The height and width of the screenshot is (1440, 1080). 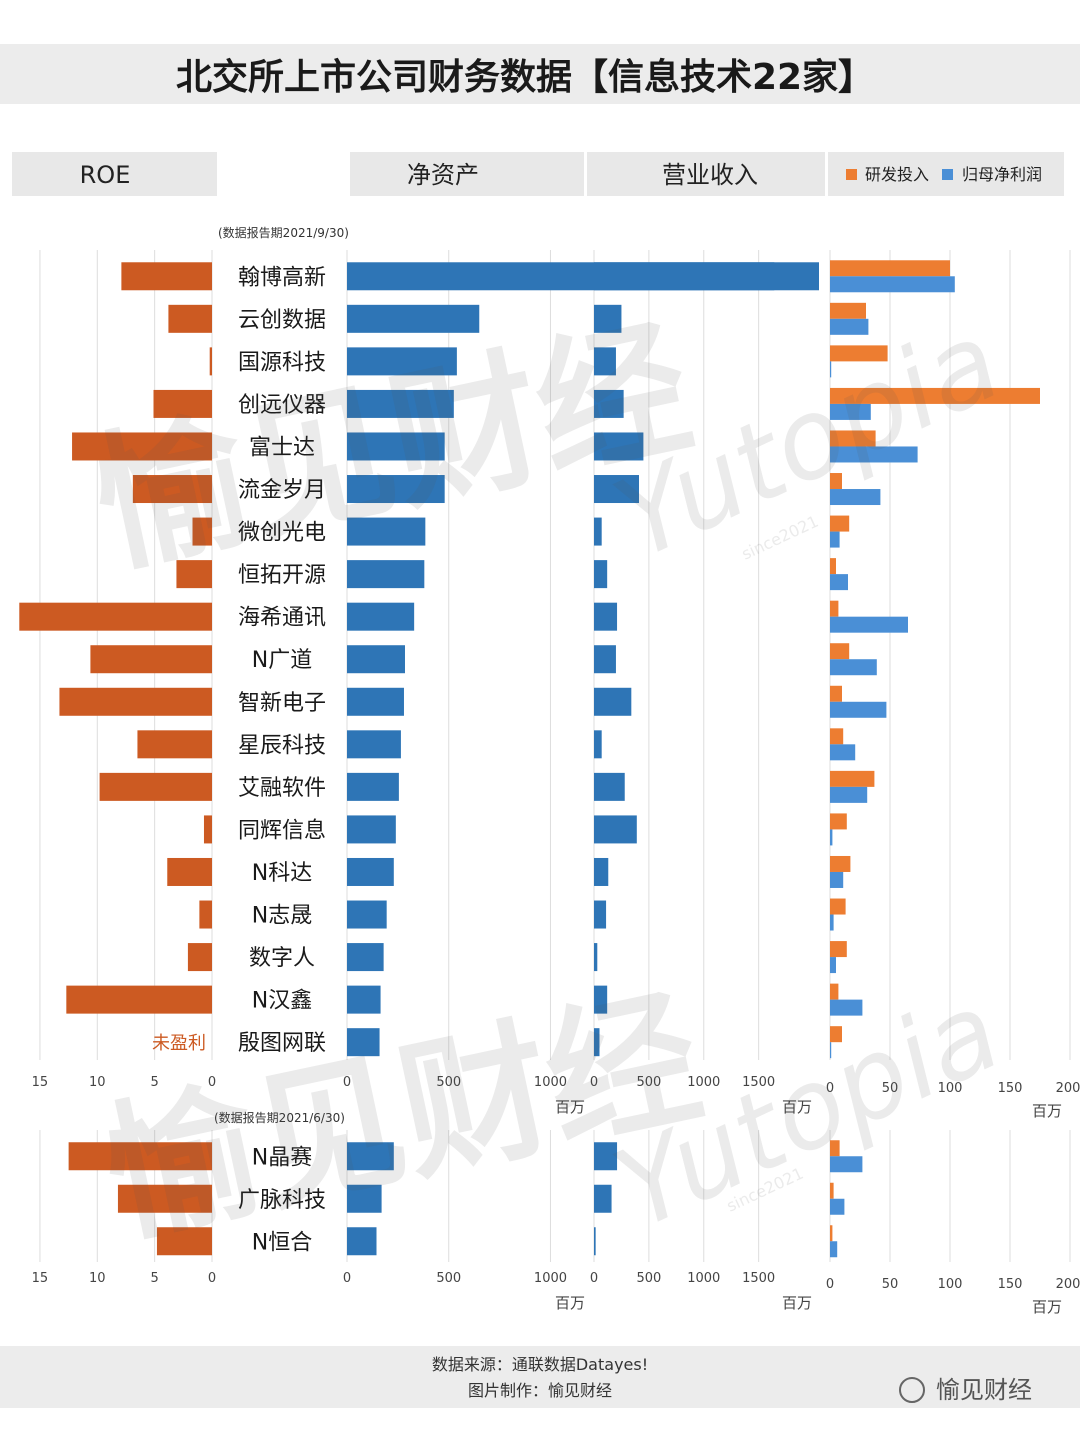 I want to click on tick-label: 150, so click(x=1010, y=1284).